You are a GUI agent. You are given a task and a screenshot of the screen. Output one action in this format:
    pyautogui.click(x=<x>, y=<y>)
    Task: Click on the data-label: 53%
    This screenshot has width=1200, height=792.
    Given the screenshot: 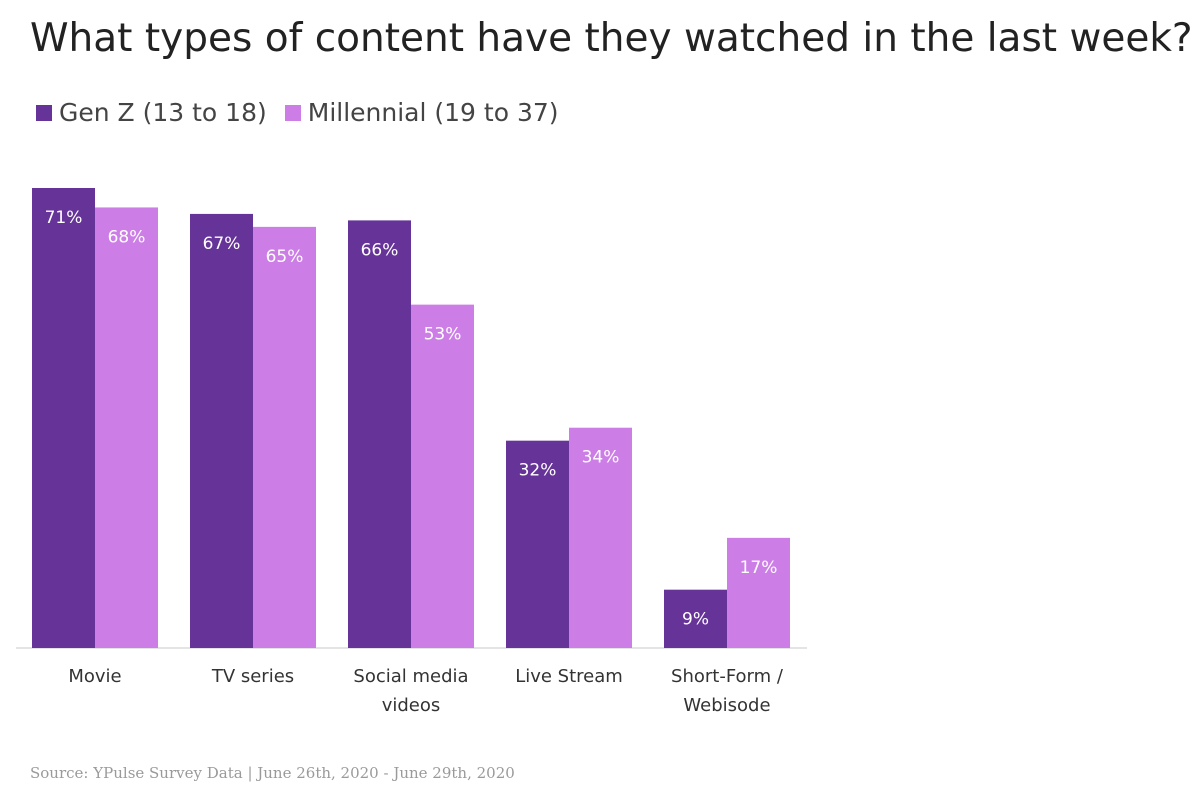 What is the action you would take?
    pyautogui.click(x=443, y=335)
    